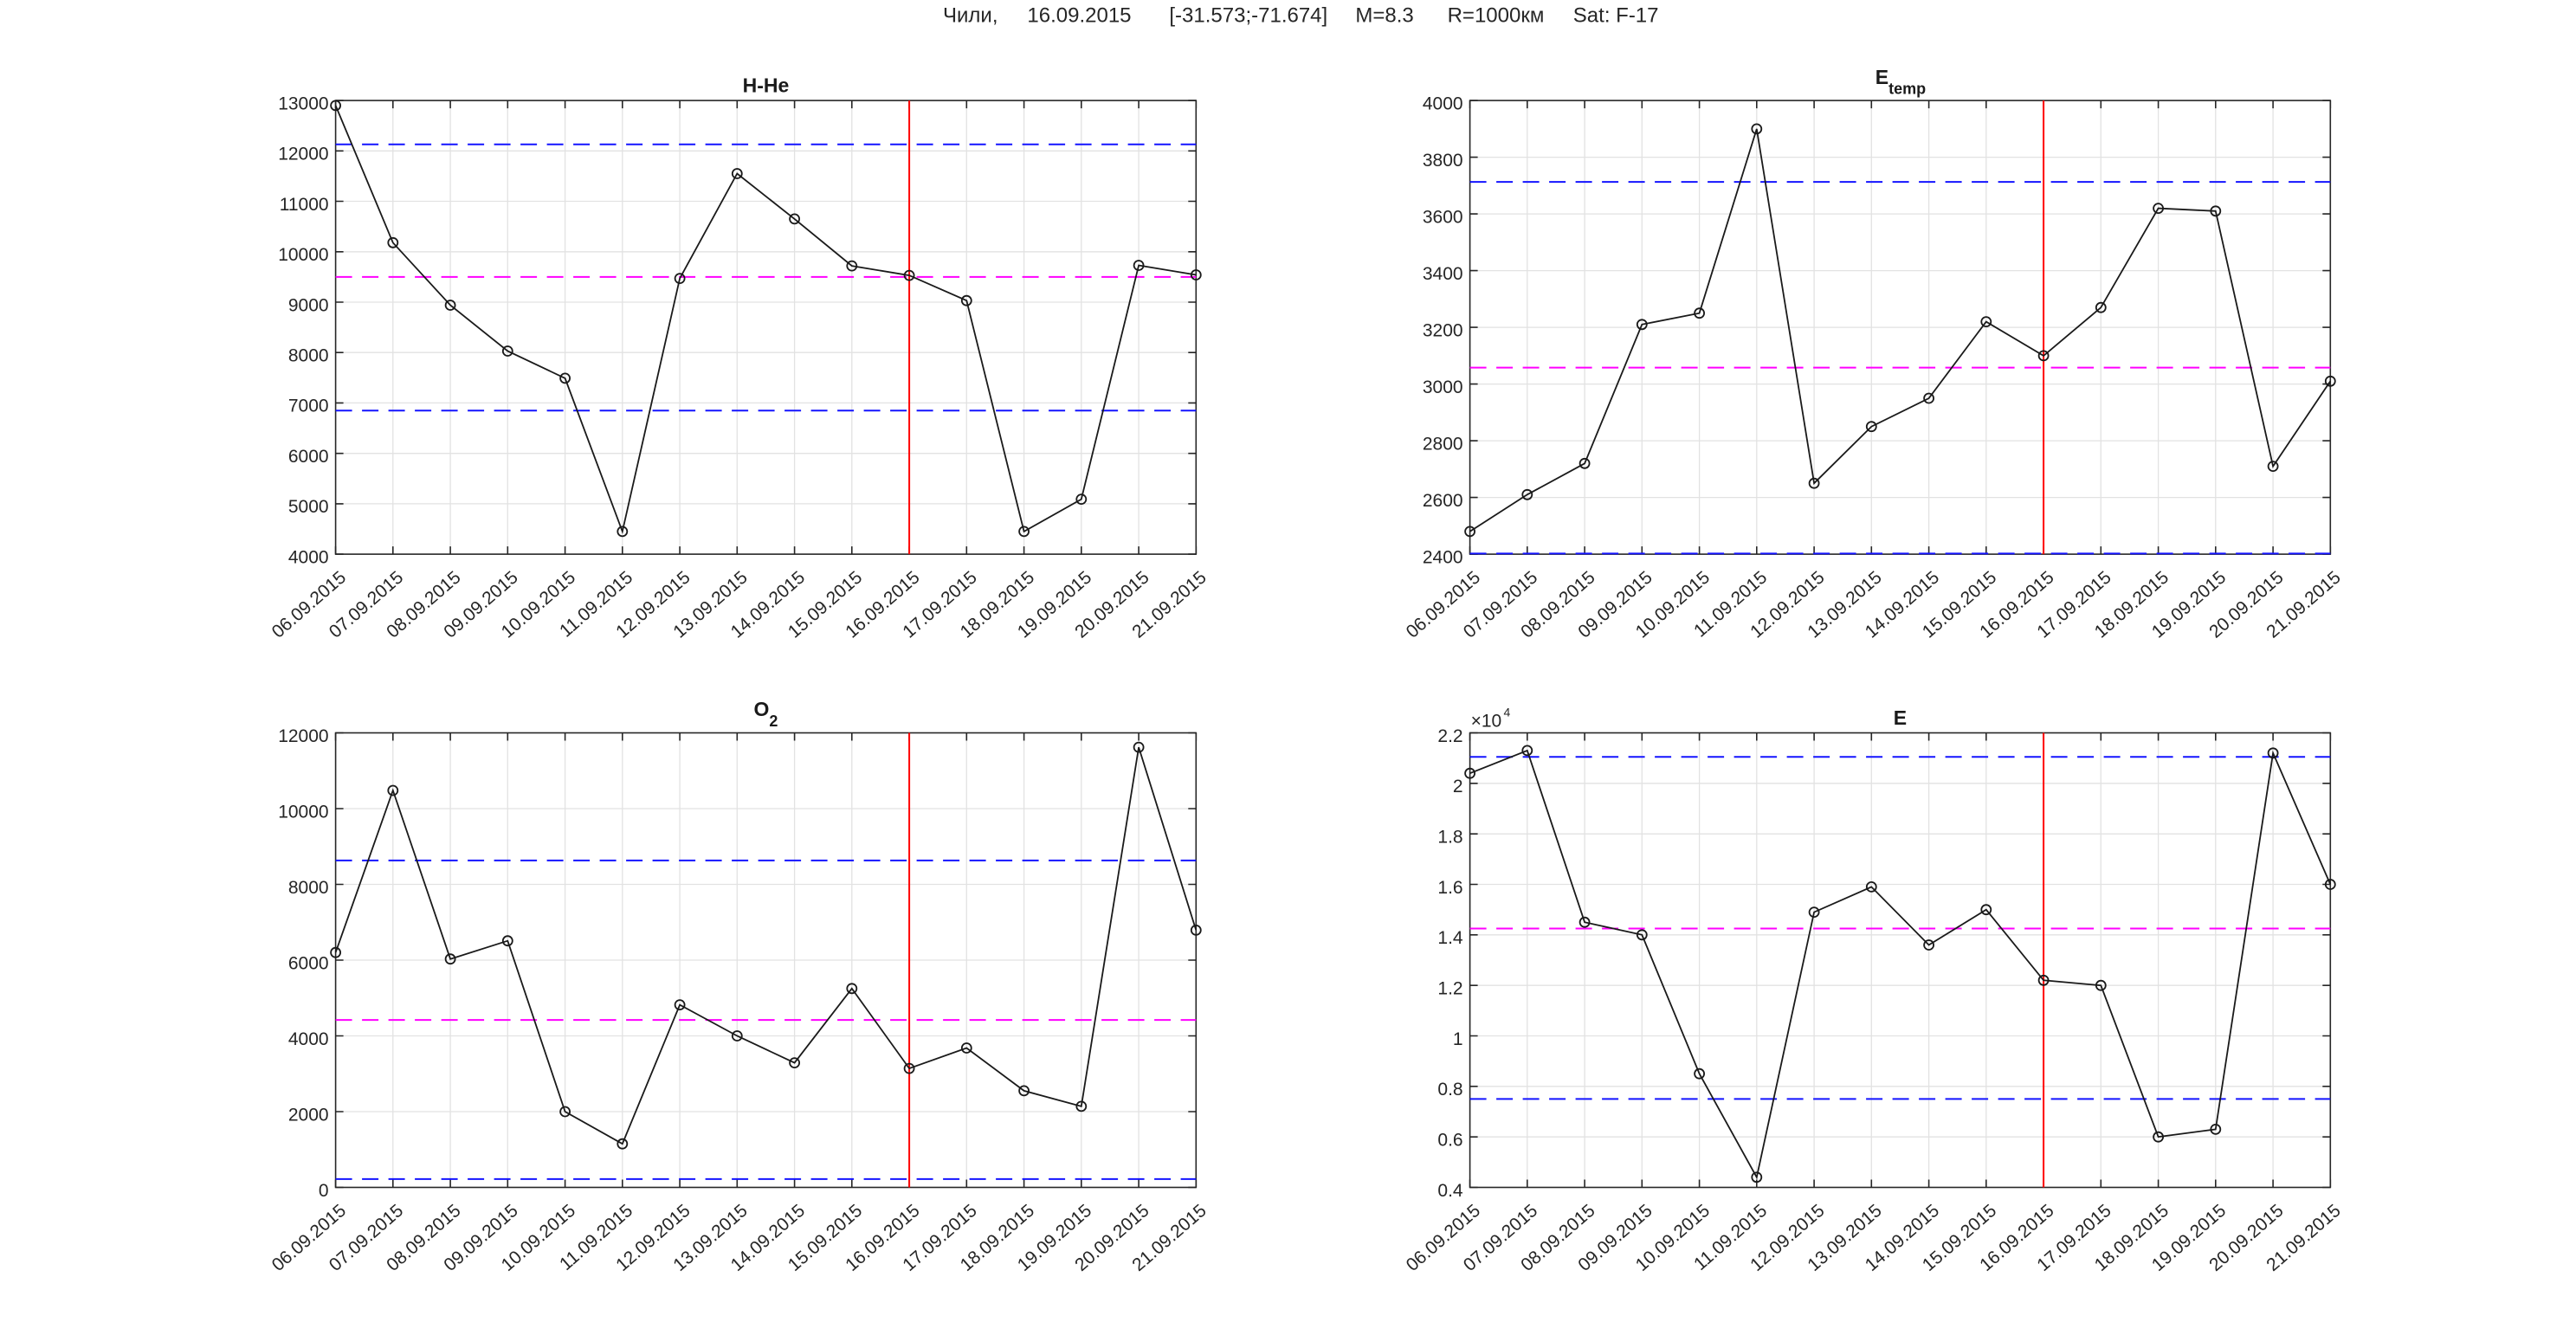 The height and width of the screenshot is (1335, 2576). I want to click on svg-text: 4, so click(1507, 712).